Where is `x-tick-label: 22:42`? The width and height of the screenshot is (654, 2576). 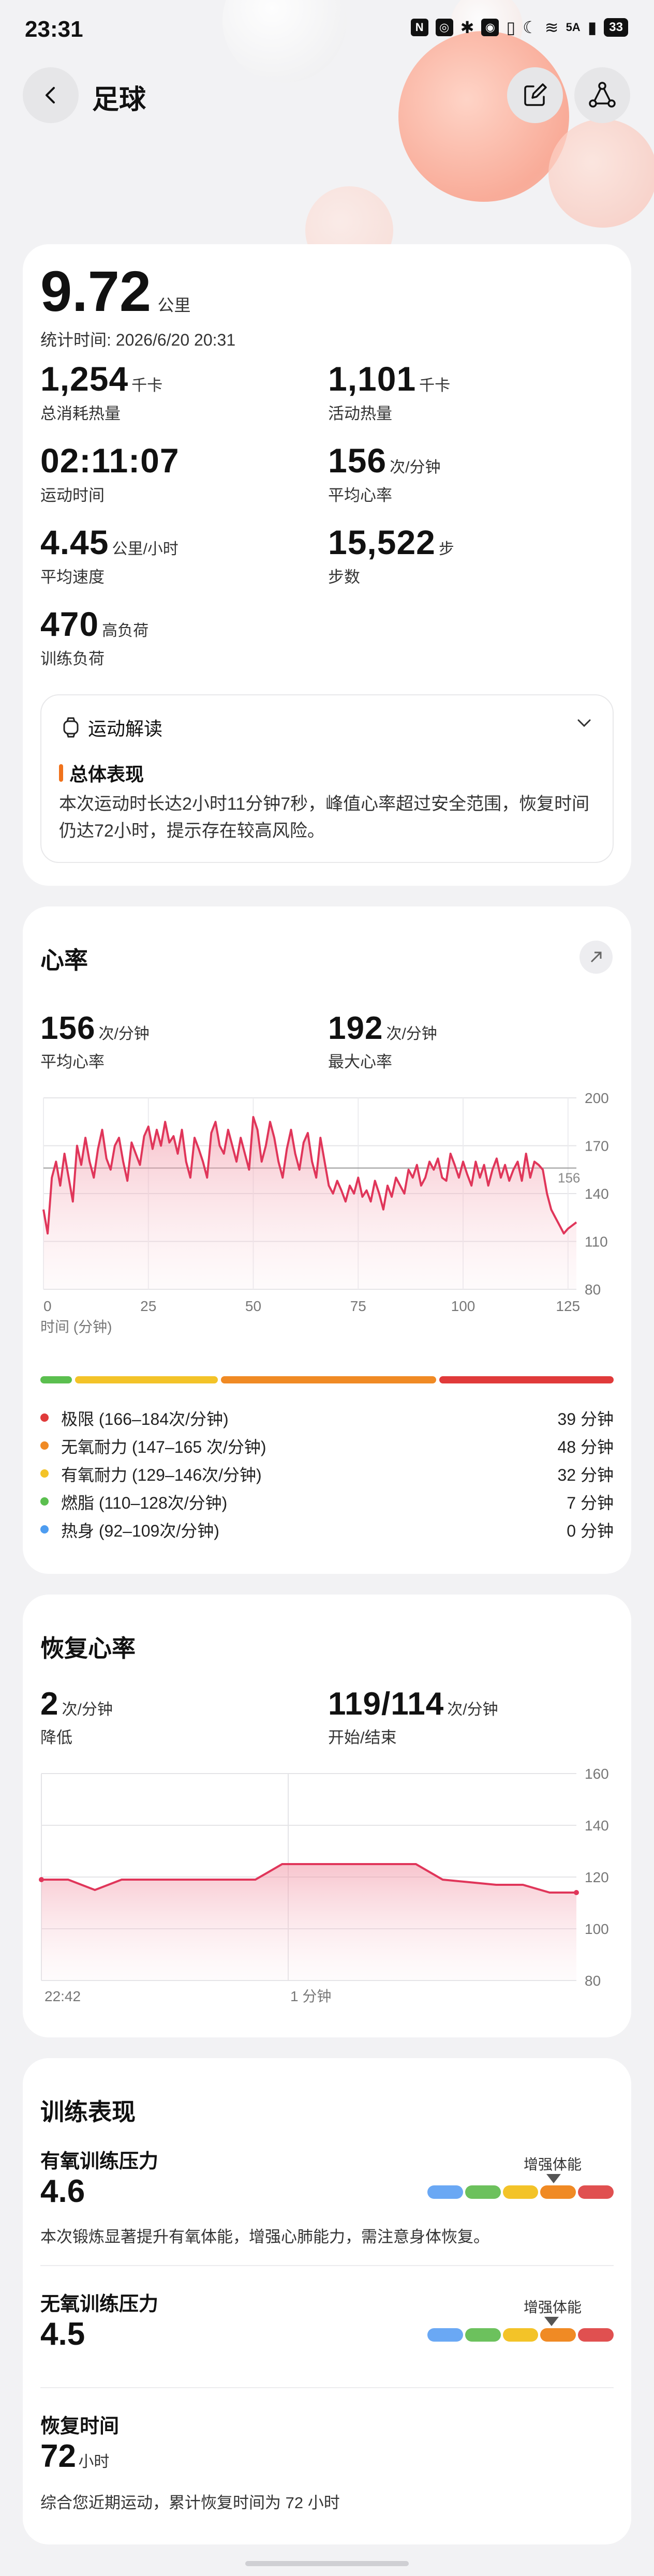 x-tick-label: 22:42 is located at coordinates (62, 1996).